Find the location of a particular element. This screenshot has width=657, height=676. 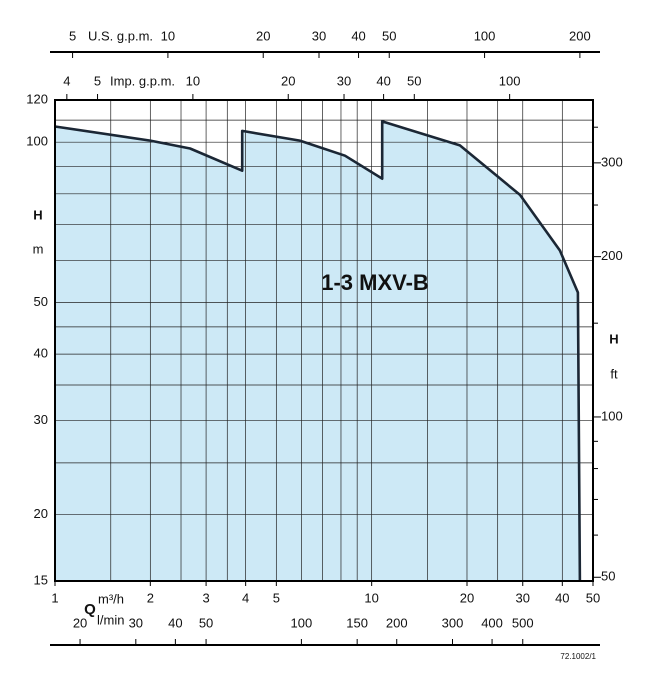

x4-tick-label: 4 is located at coordinates (66, 80).